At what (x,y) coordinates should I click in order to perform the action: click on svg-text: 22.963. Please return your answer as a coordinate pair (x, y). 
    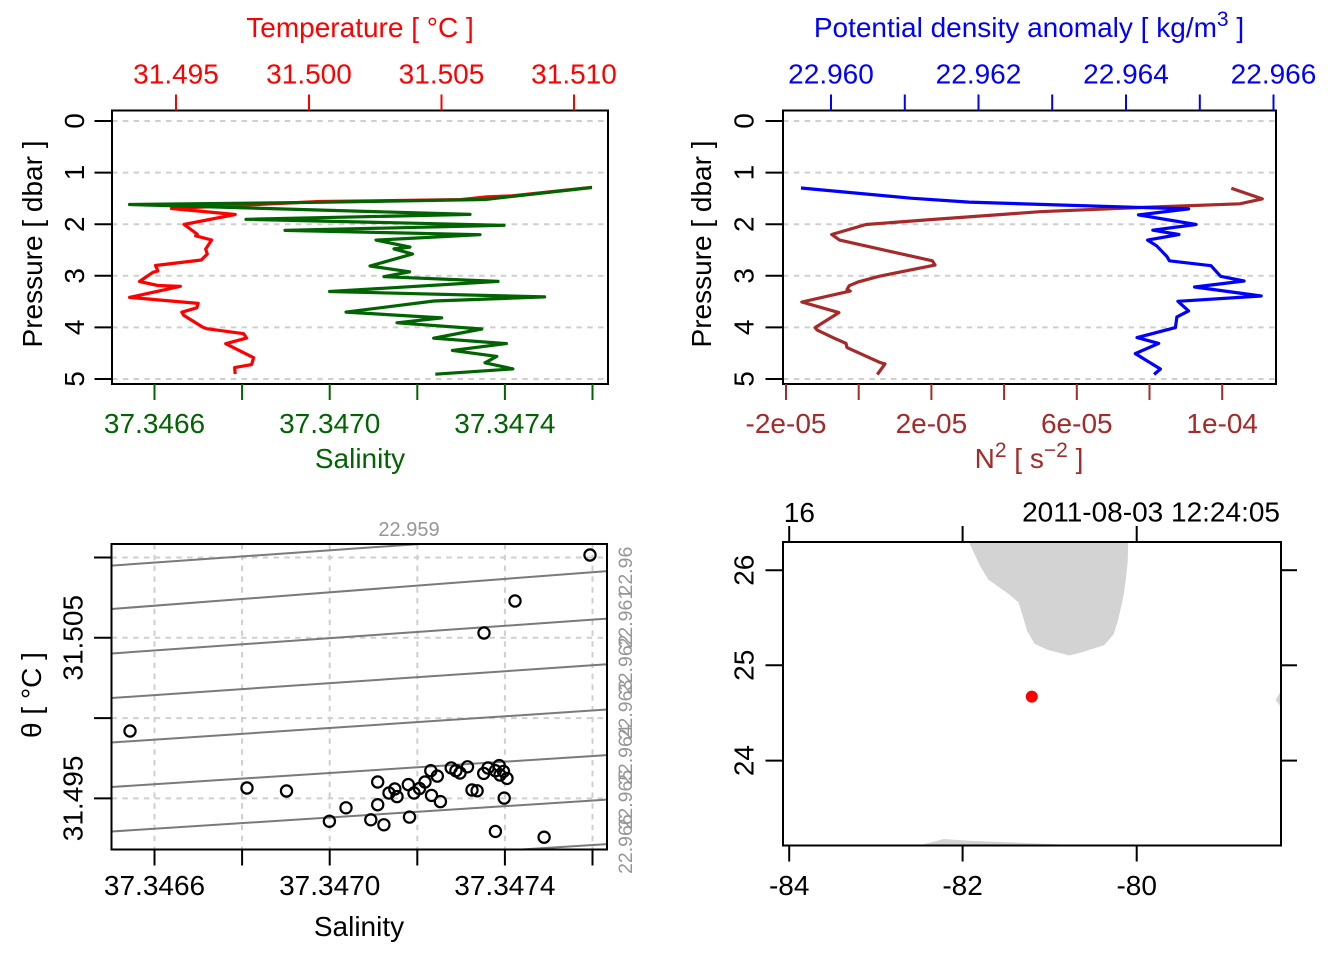
    Looking at the image, I should click on (626, 710).